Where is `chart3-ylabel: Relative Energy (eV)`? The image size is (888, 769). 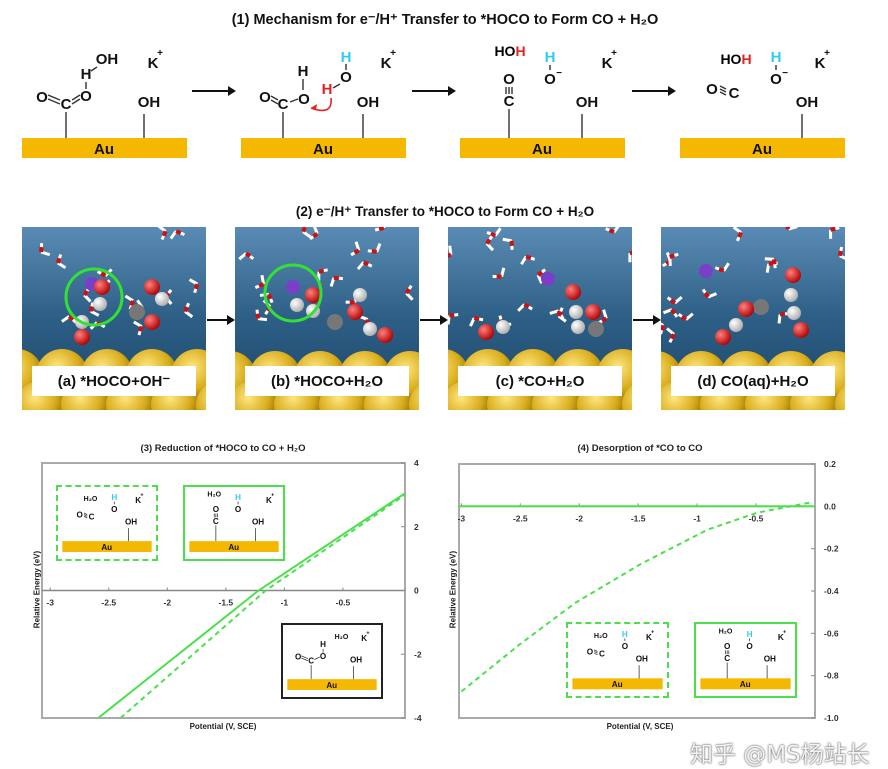 chart3-ylabel: Relative Energy (eV) is located at coordinates (37, 589).